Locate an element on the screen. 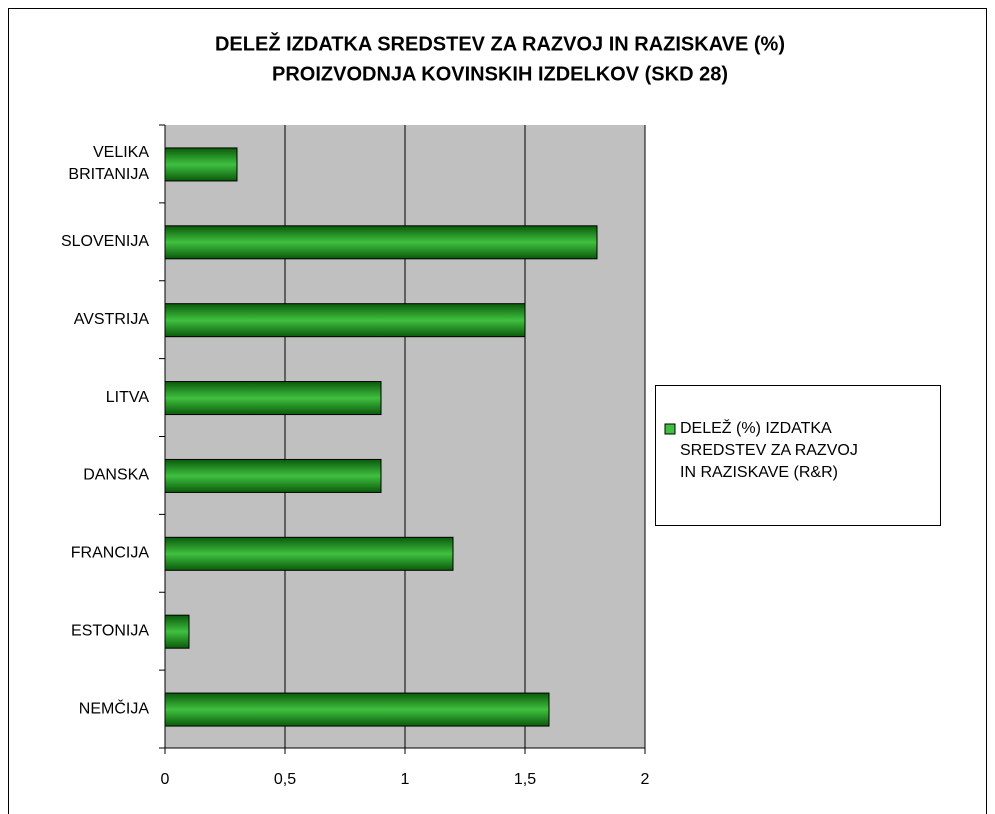 The height and width of the screenshot is (814, 995). chart-subtitle: PROIZVODNJA KOVINSKIH IZDELKOV (SKD 28) is located at coordinates (500, 74).